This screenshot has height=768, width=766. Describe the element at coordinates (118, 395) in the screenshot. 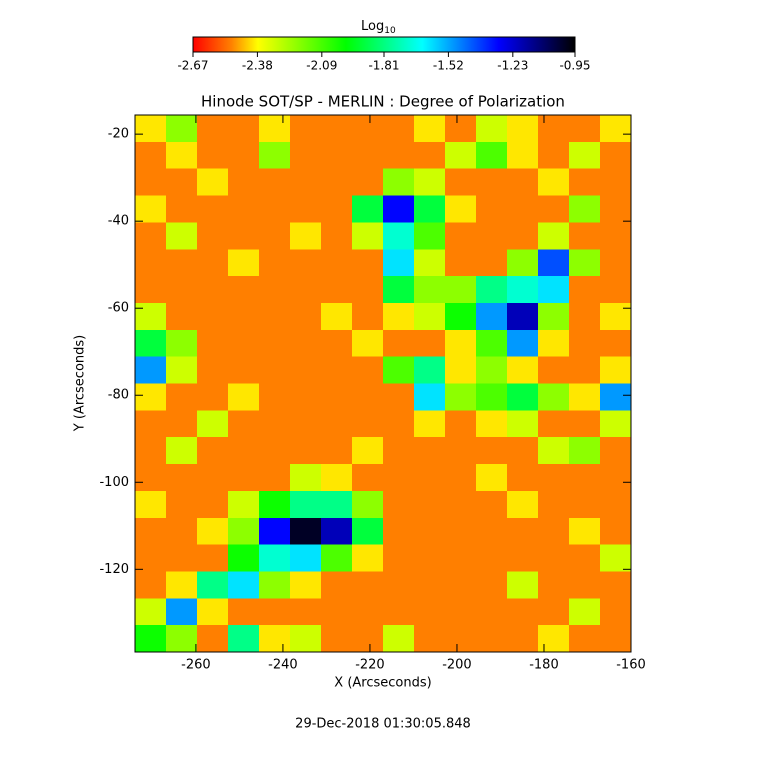

I see `y-tick-label: -80` at that location.